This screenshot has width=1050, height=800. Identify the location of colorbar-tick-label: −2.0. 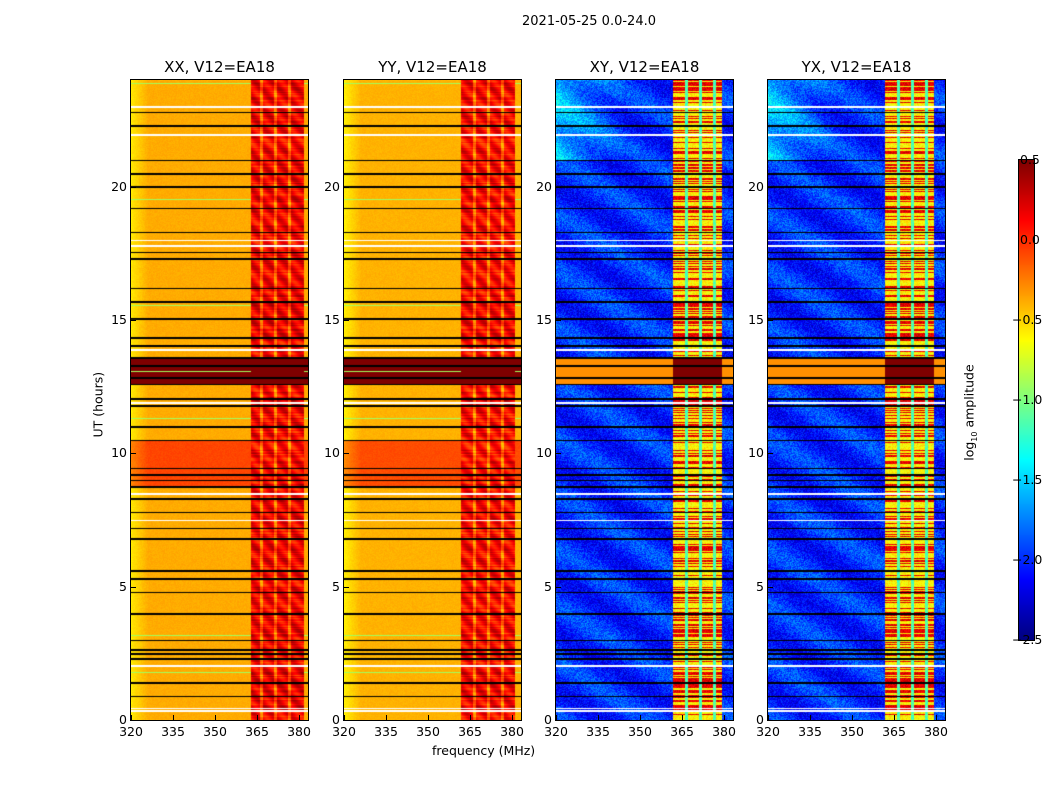
(1027, 559).